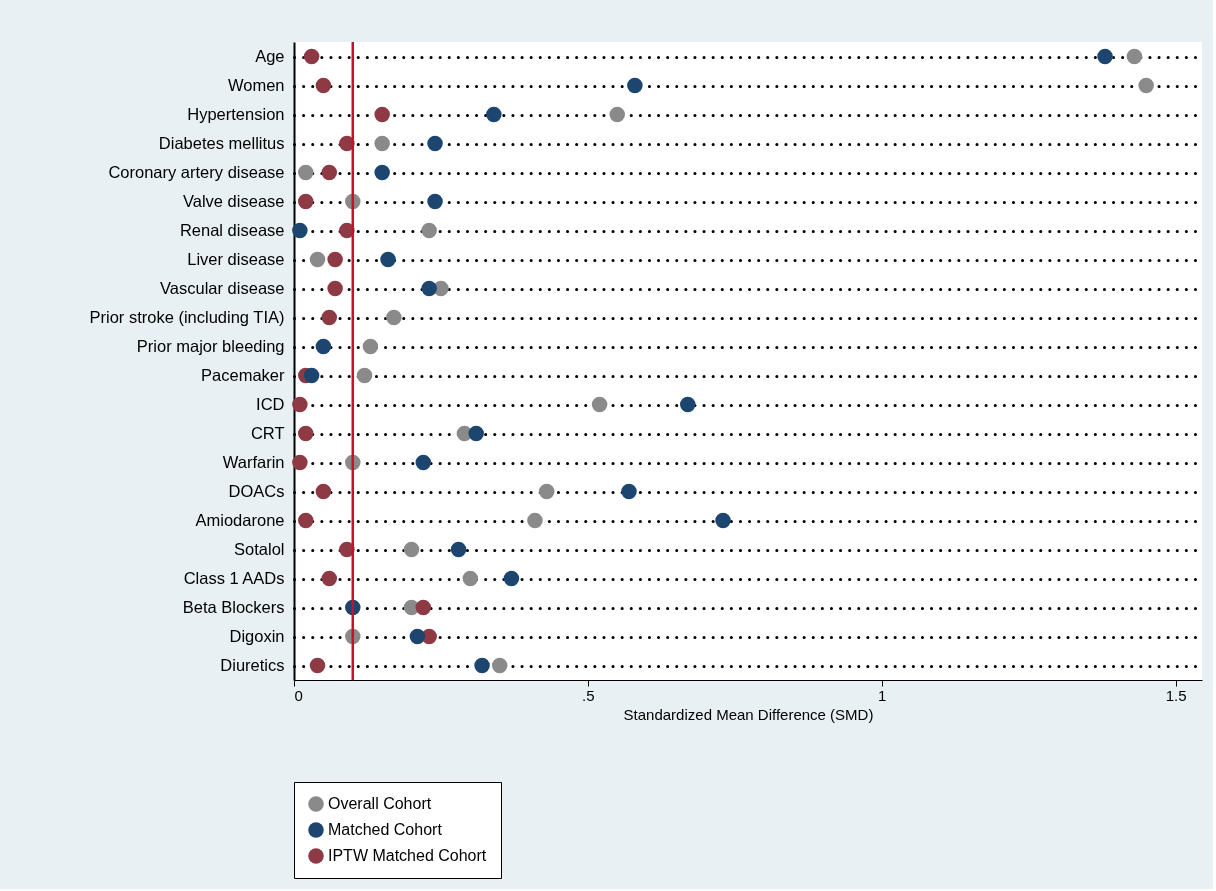  What do you see at coordinates (256, 85) in the screenshot?
I see `y-tick-label: Women` at bounding box center [256, 85].